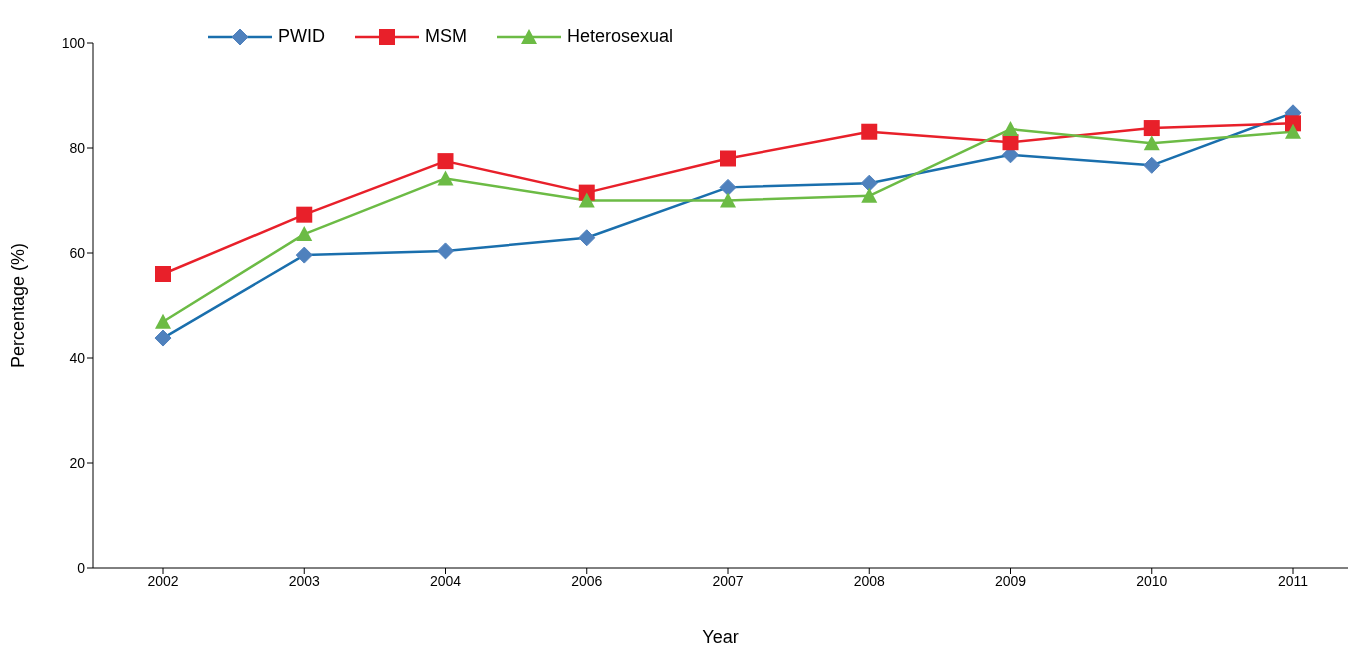 The image size is (1359, 648). I want to click on x-axis-title: Year, so click(720, 637).